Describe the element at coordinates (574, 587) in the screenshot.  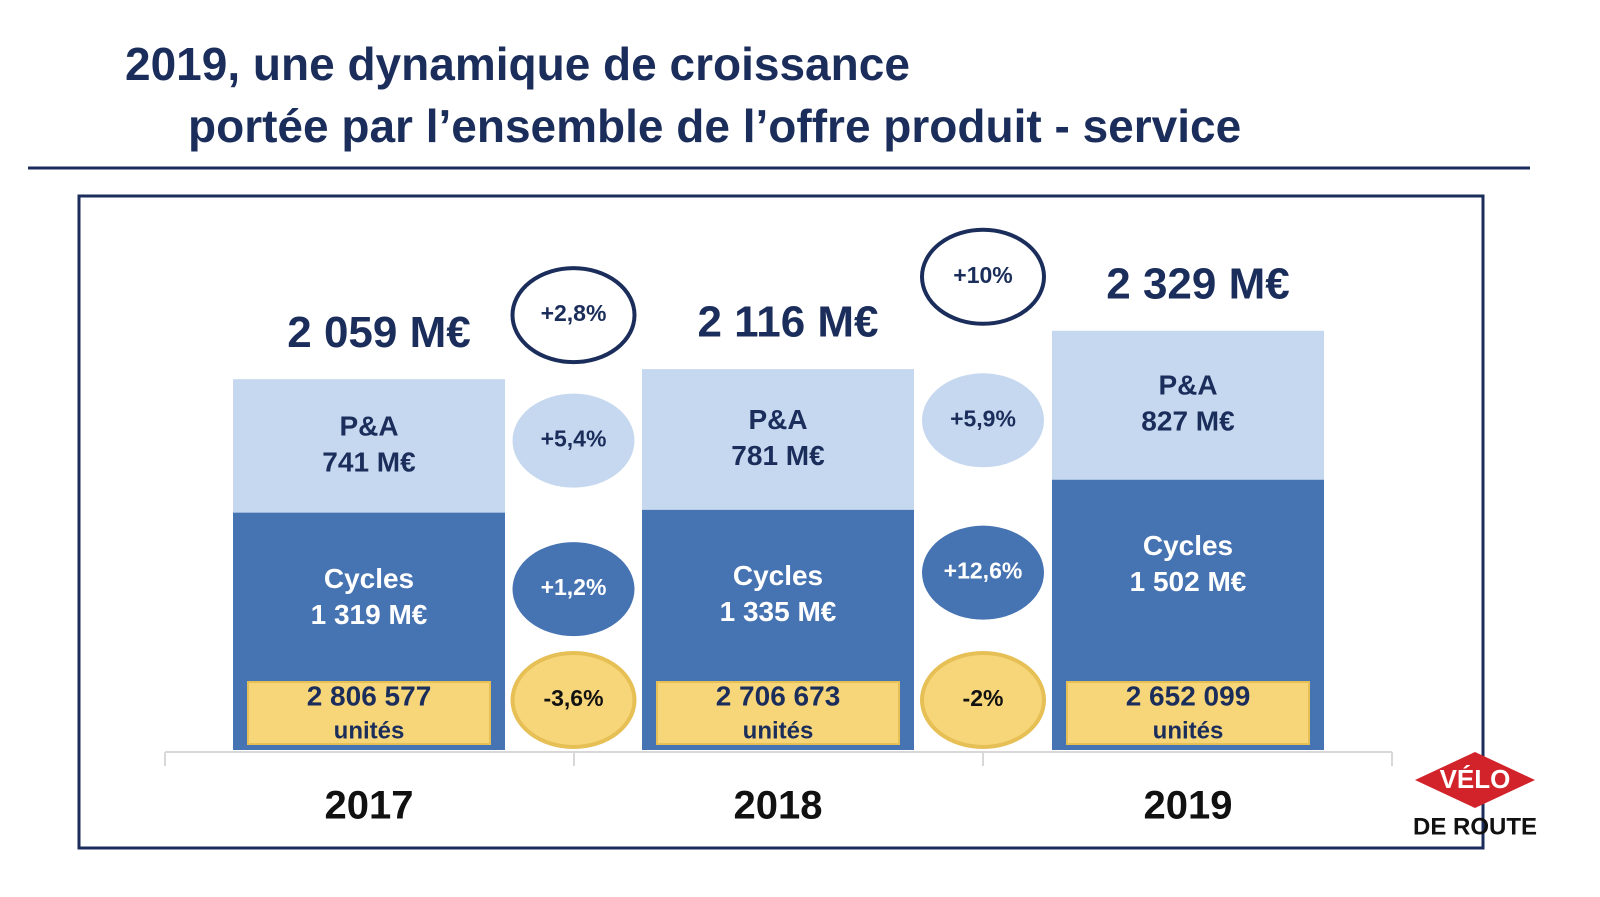
I see `growth-cycles-label: +1,2%` at that location.